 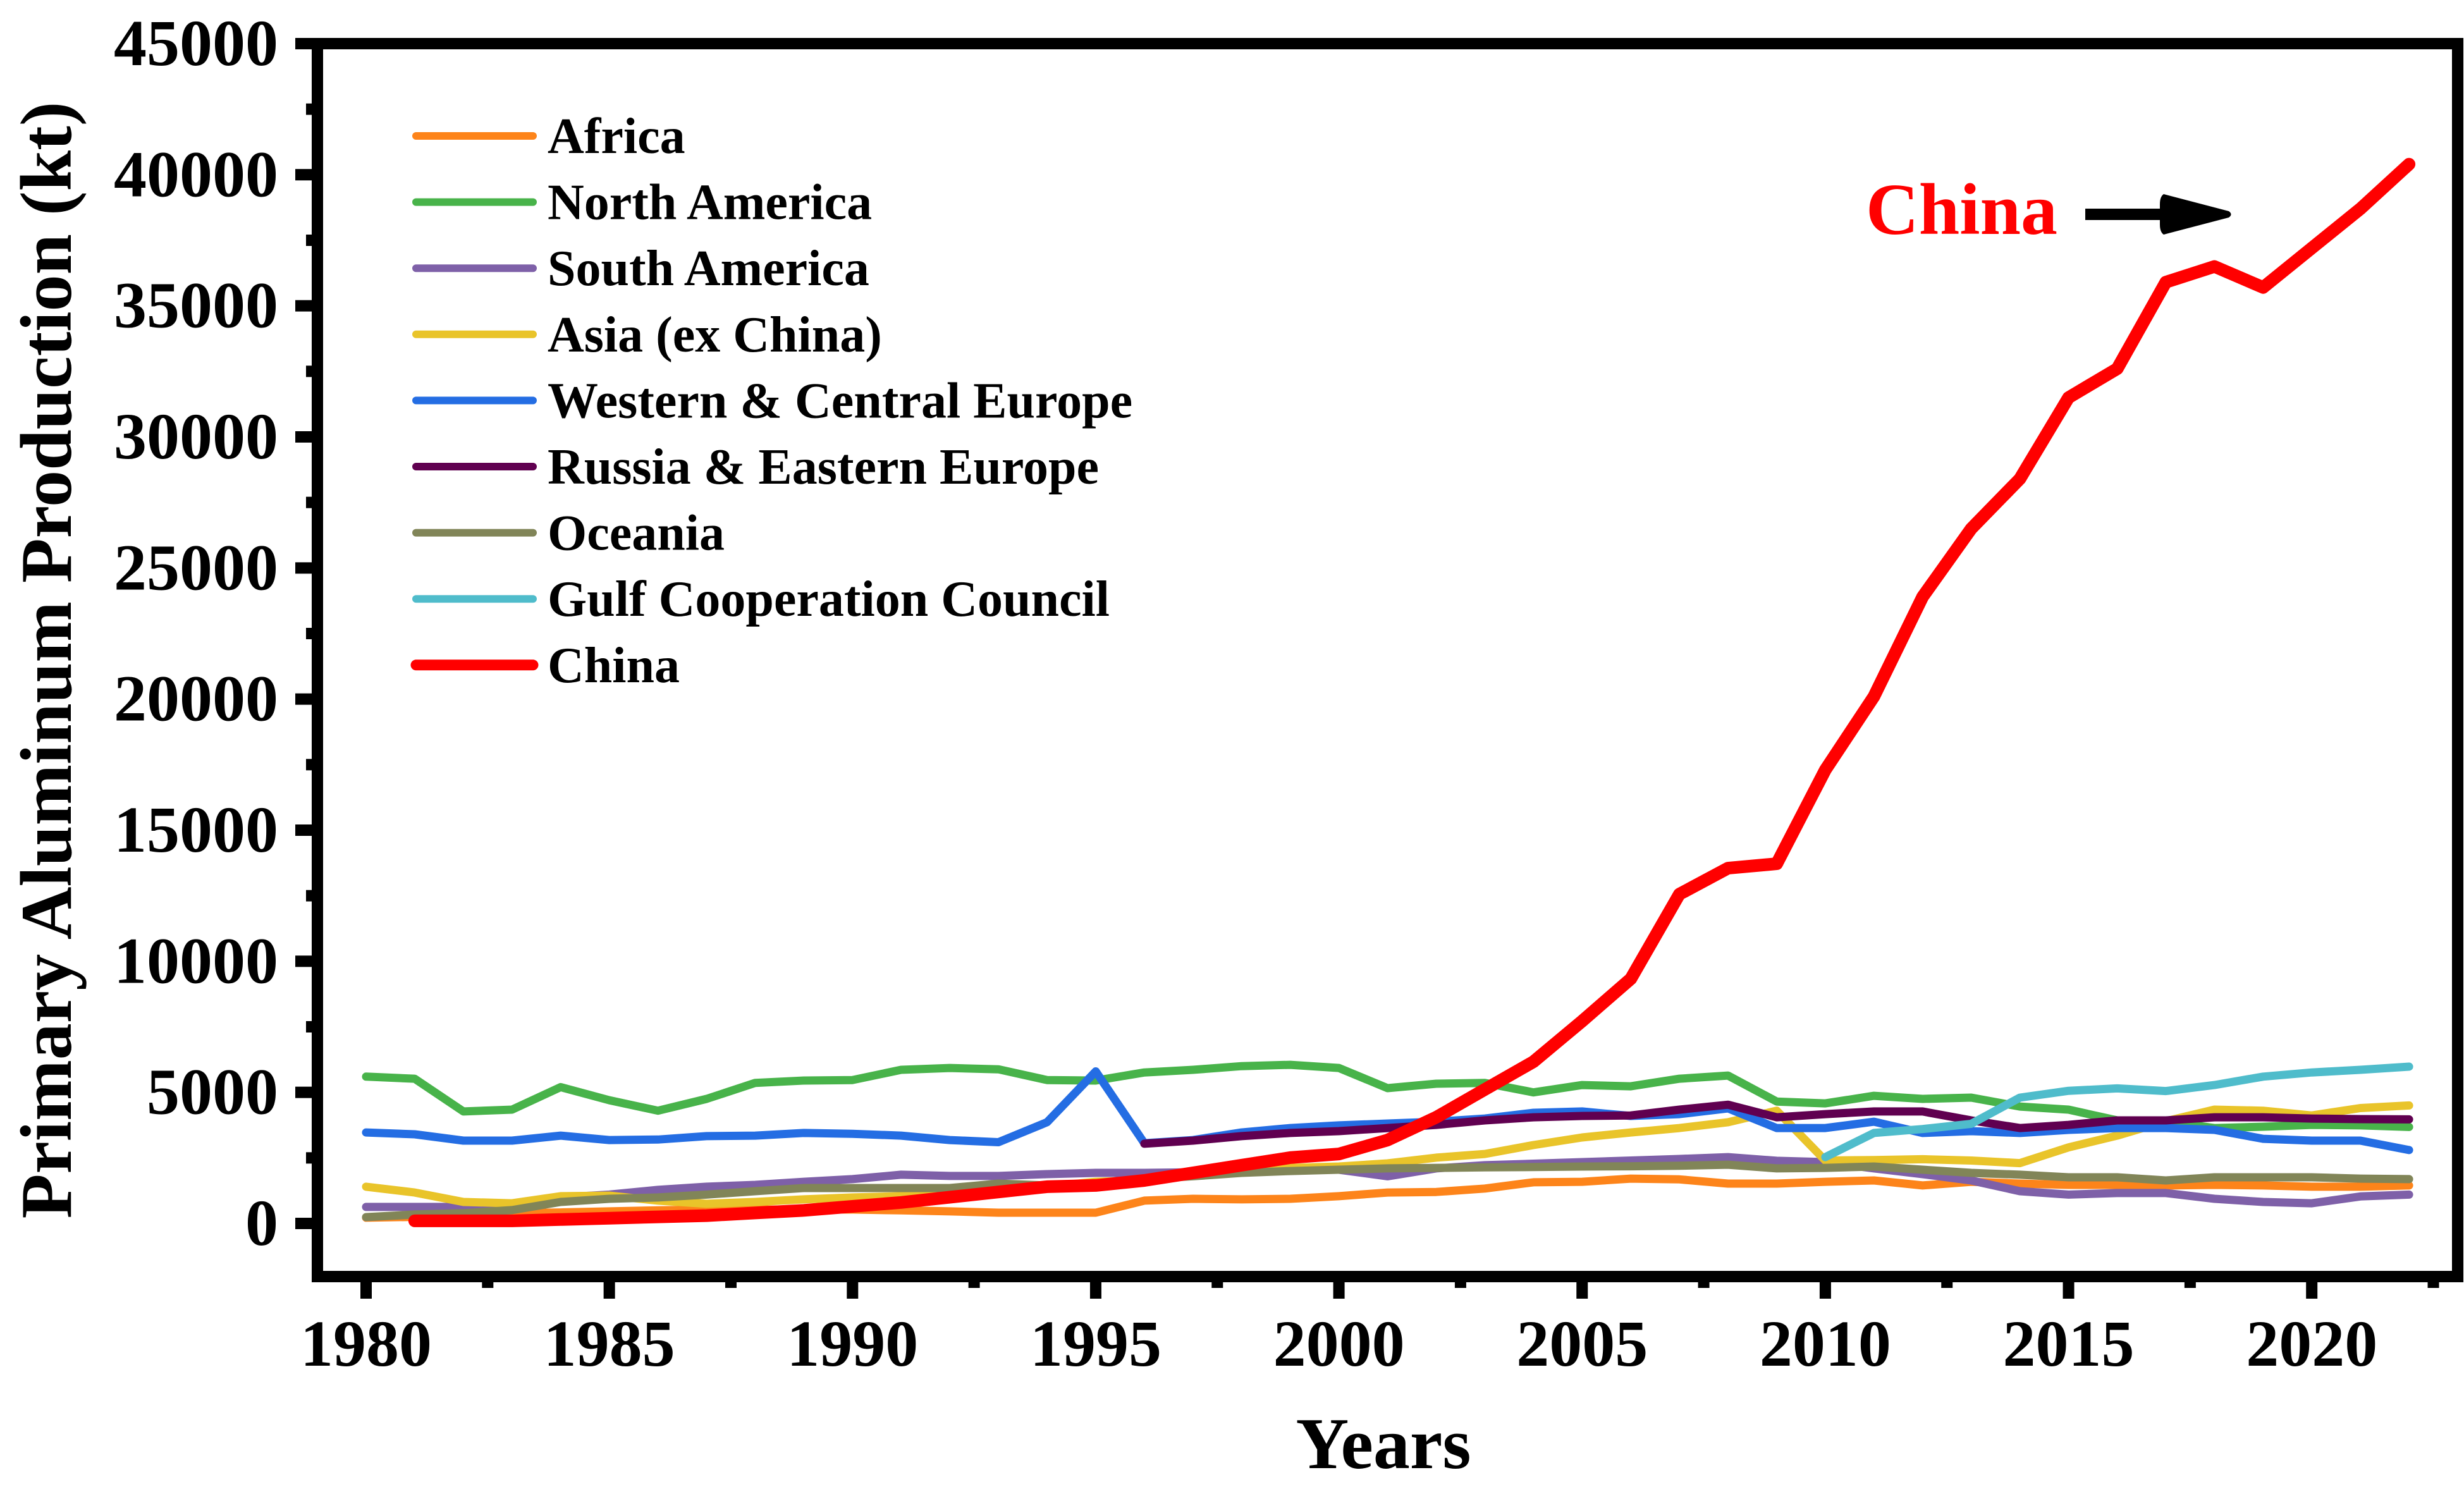 What do you see at coordinates (715, 335) in the screenshot?
I see `legend-label: Asia (ex China)` at bounding box center [715, 335].